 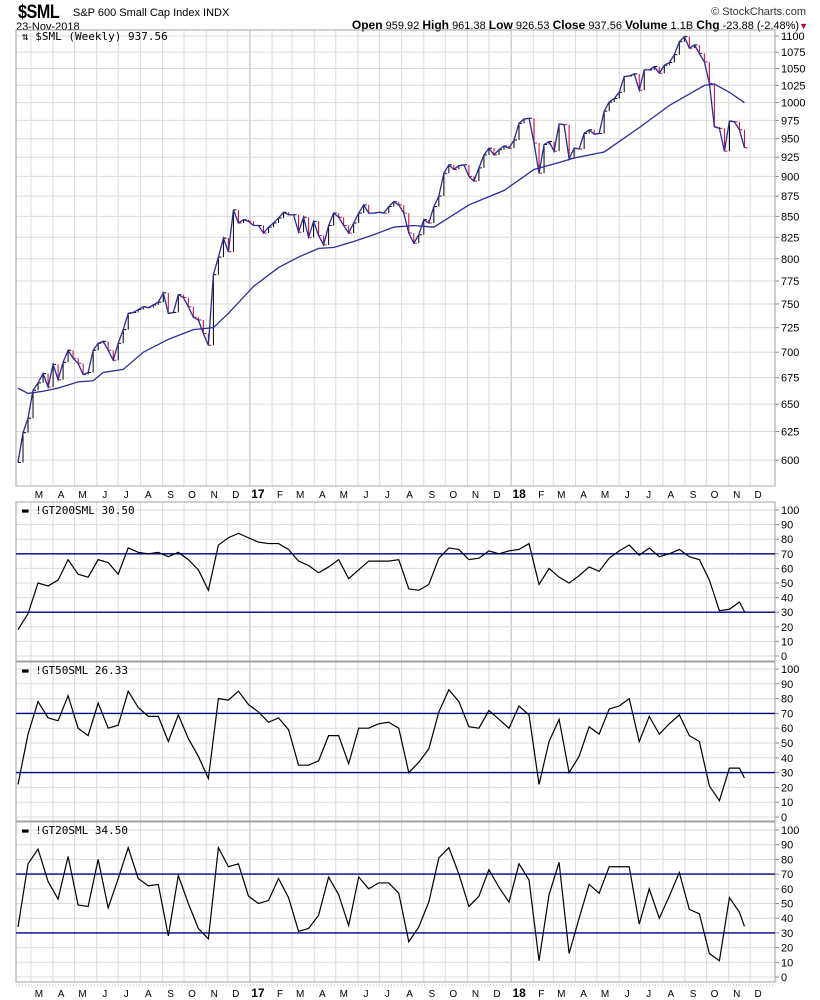 I want to click on symbol: $SML, so click(x=39, y=12).